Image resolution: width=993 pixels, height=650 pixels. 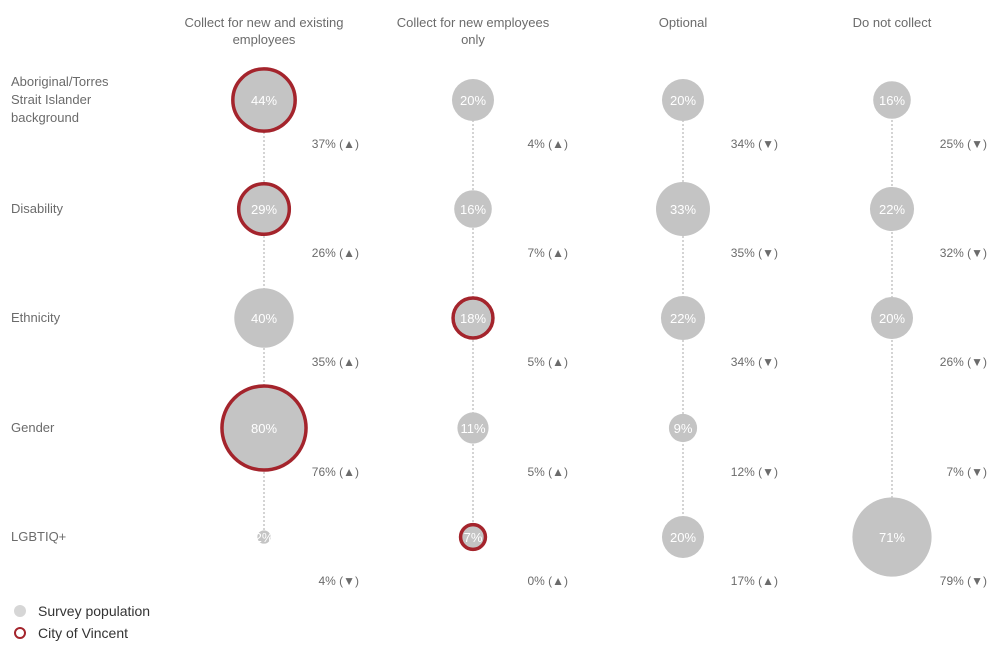 I want to click on bubble-label-4-2: 20%, so click(x=683, y=537).